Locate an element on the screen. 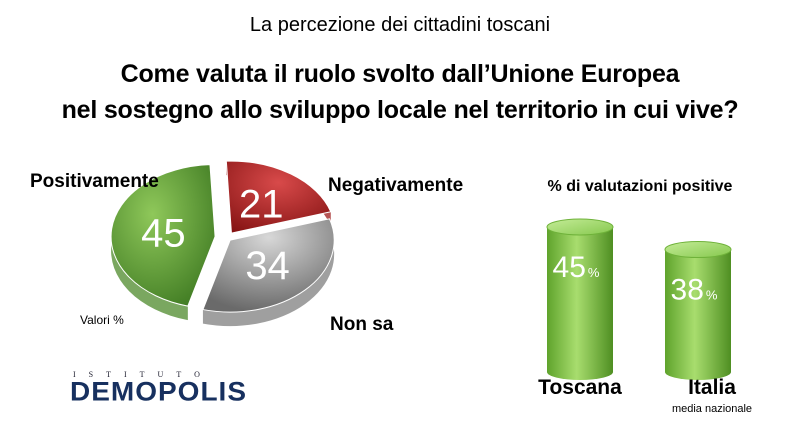 This screenshot has width=800, height=440. pie-value-label-1: 21 is located at coordinates (261, 205).